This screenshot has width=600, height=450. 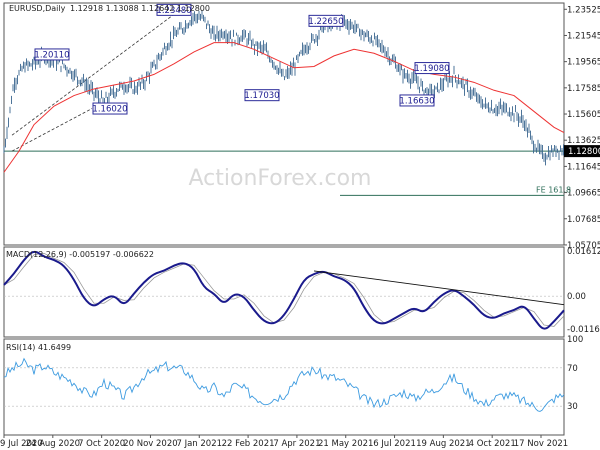 I want to click on level-label: 1.22650, so click(x=325, y=22).